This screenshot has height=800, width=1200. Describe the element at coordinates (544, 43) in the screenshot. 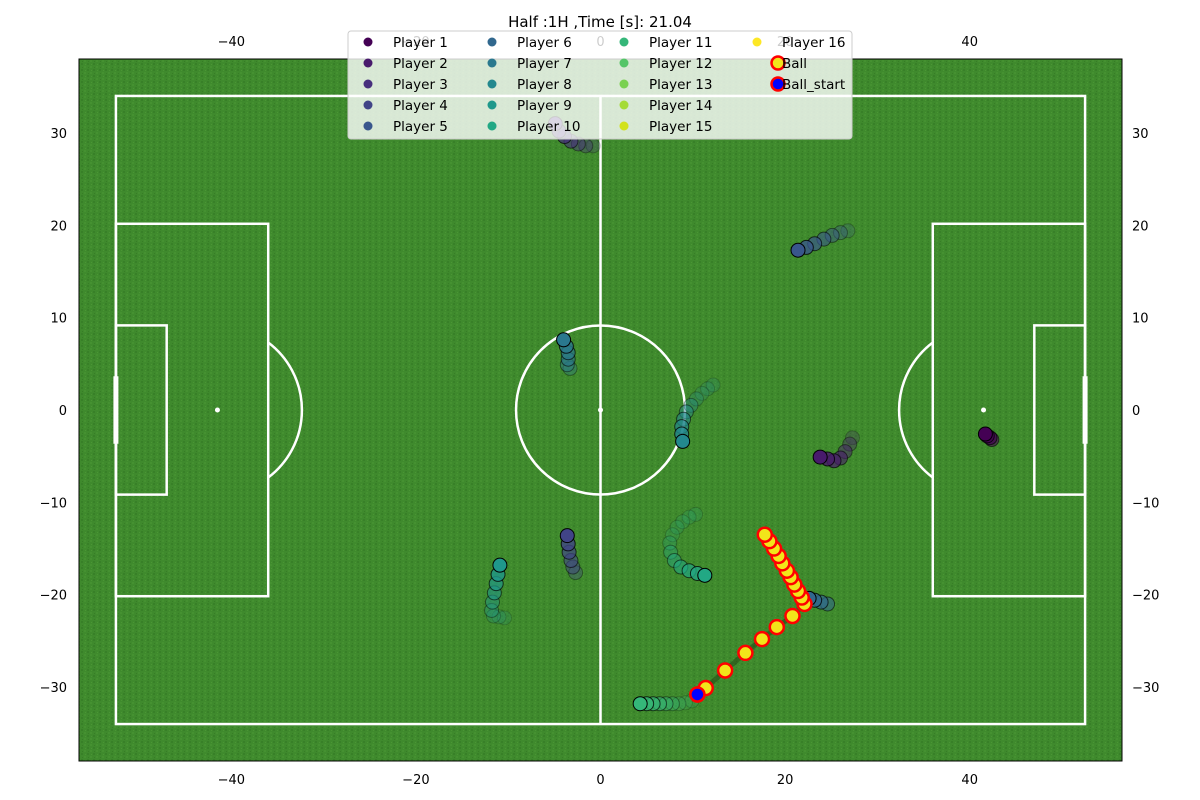

I see `legend-label-player-6: Player 6` at that location.